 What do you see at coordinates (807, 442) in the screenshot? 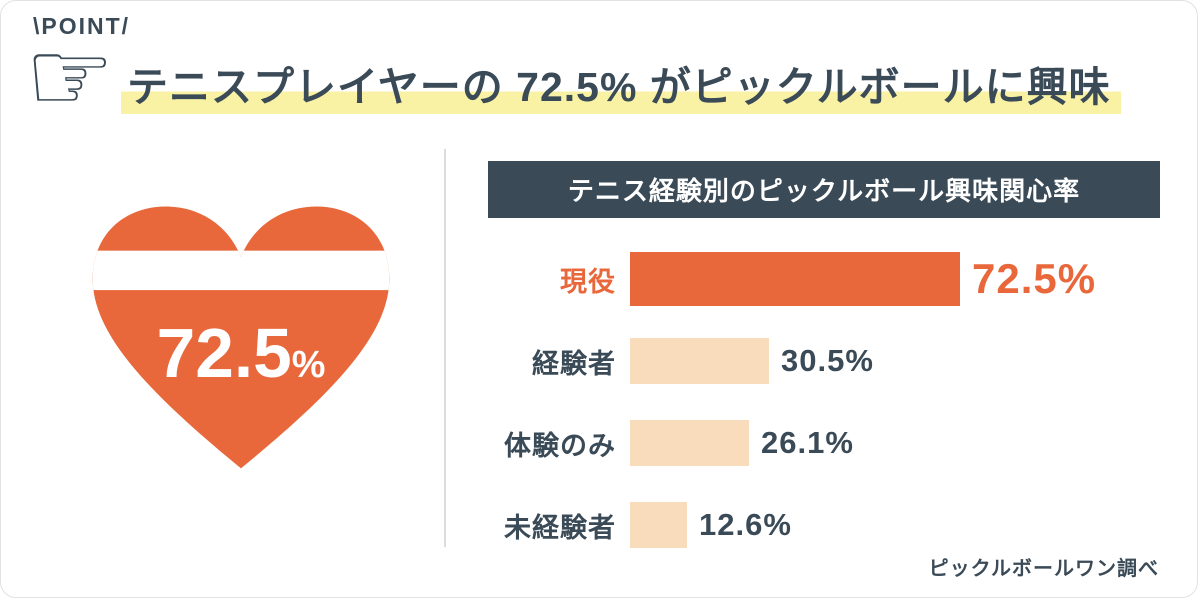
I see `bar-value: 26.1%` at bounding box center [807, 442].